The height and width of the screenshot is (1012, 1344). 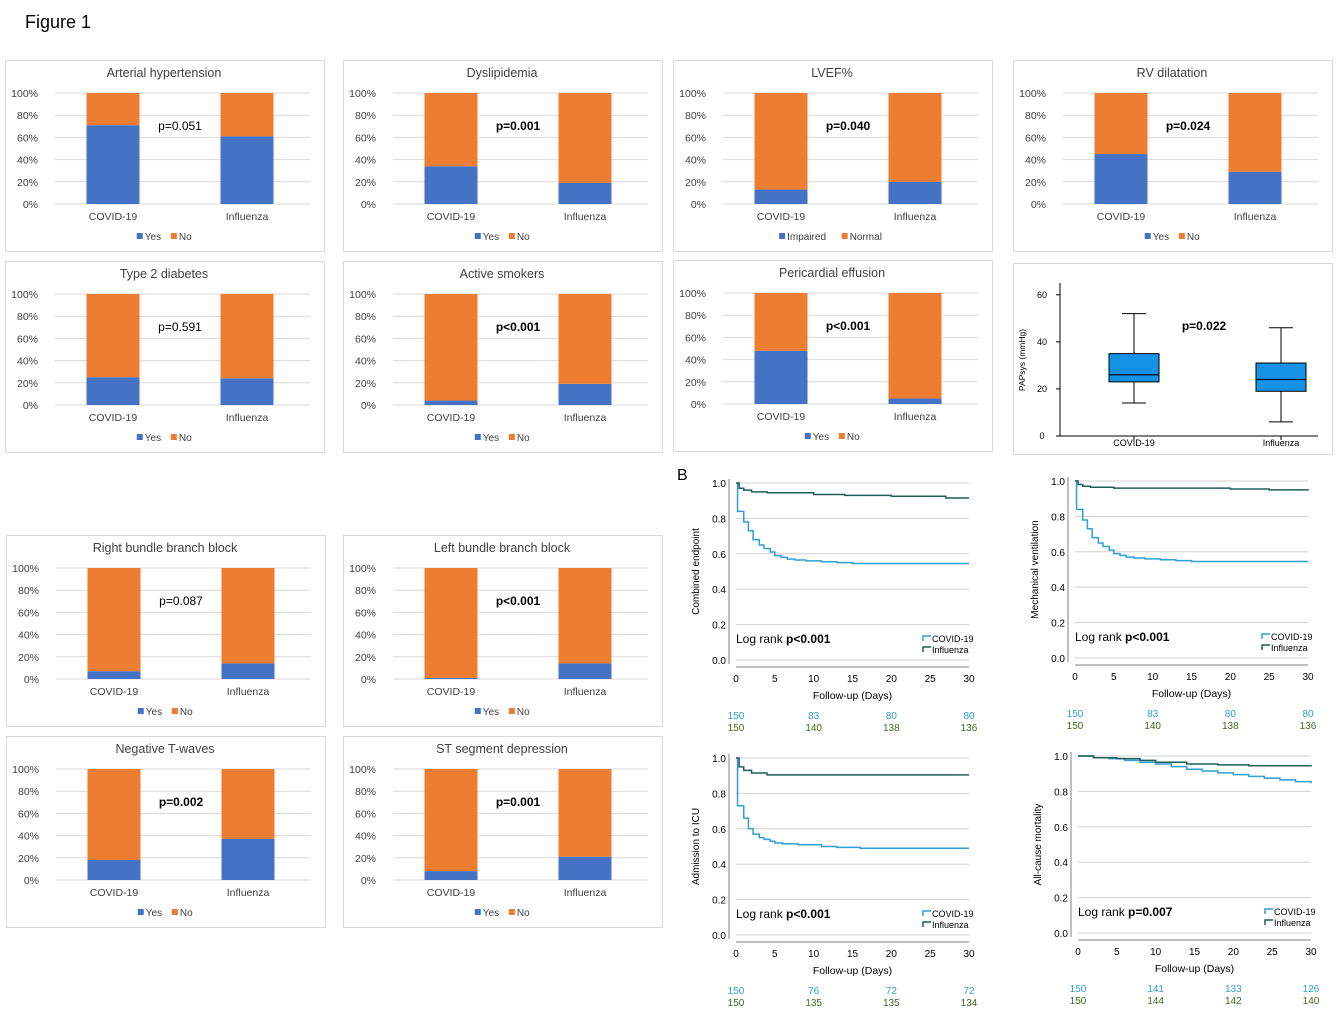 I want to click on legend-label: Normal, so click(x=866, y=237).